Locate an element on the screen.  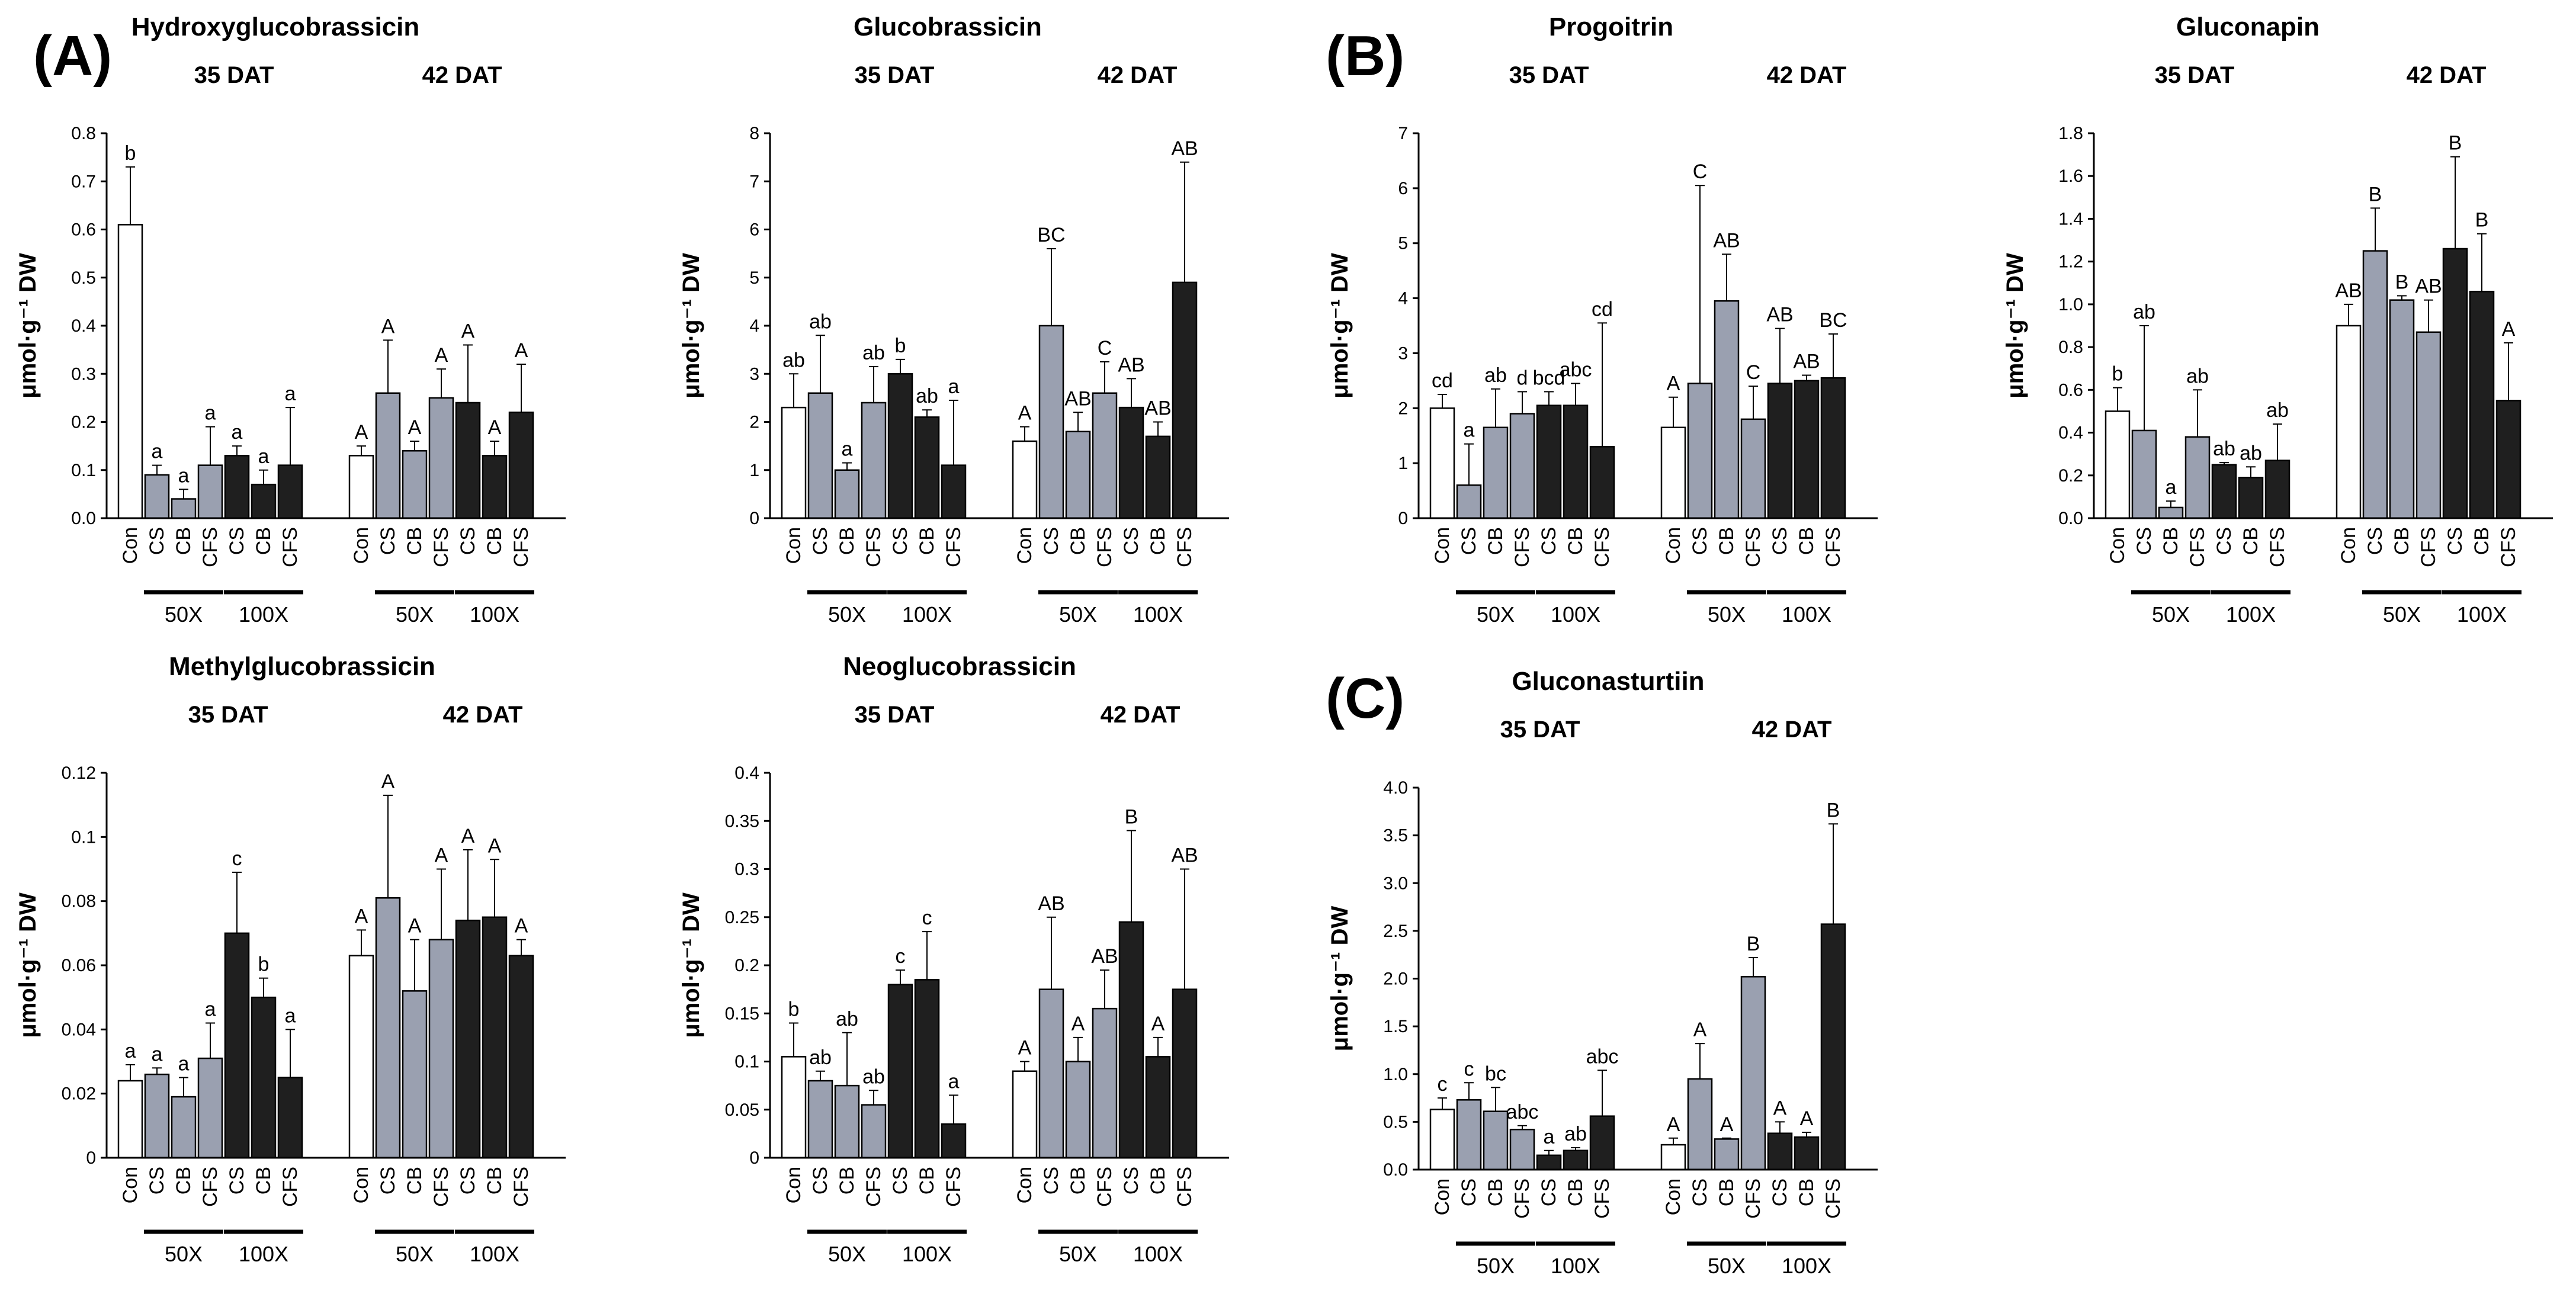
y-tick-label: 0.04 is located at coordinates (79, 1029).